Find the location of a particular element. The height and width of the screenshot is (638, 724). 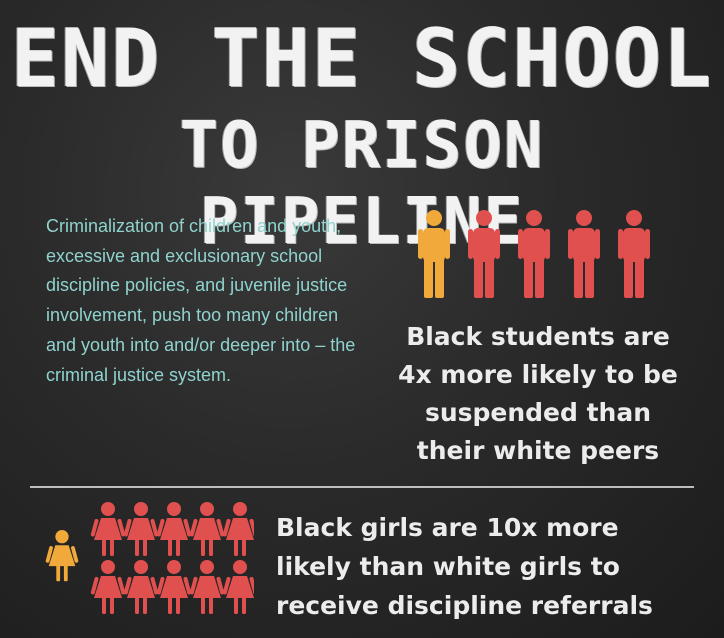

stat-suspension-line-4: their white peers is located at coordinates (538, 450).